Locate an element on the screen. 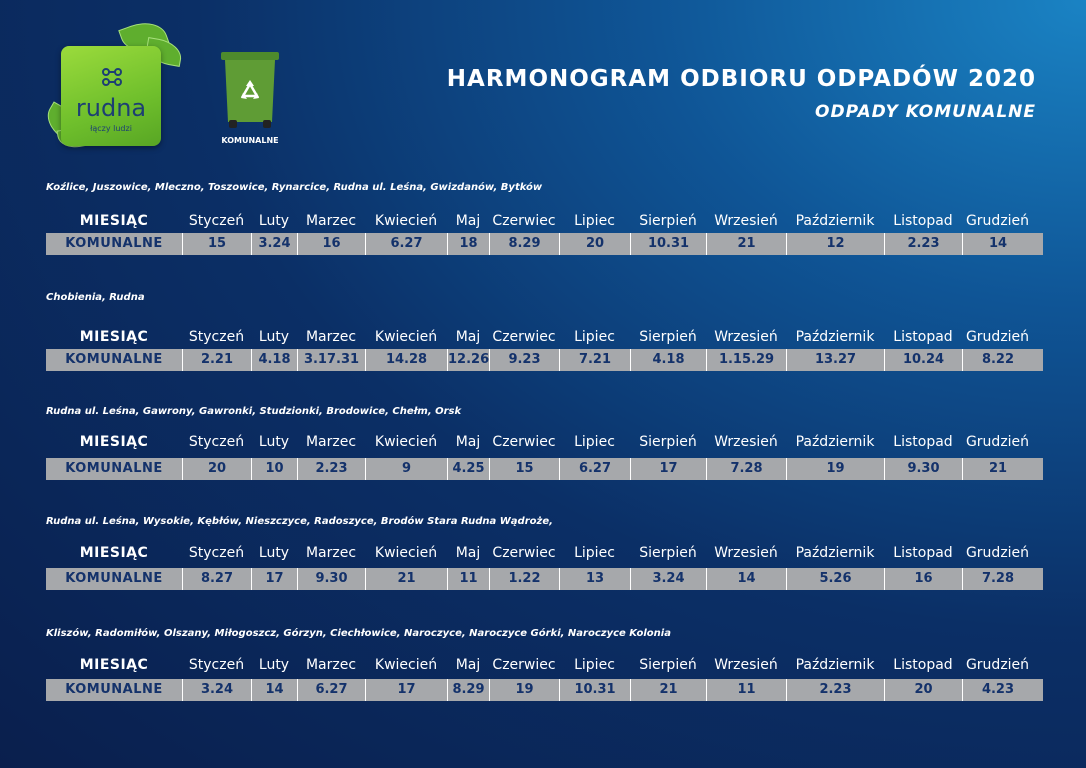 The width and height of the screenshot is (1086, 768). bin-label: KOMUNALNE is located at coordinates (250, 140).